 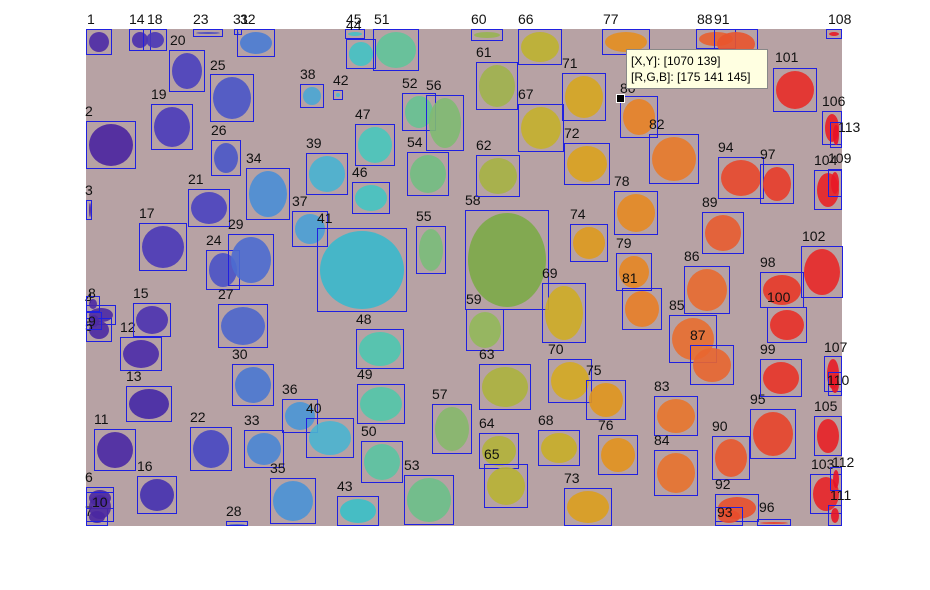 What do you see at coordinates (487, 423) in the screenshot?
I see `cell-label-64: 64` at bounding box center [487, 423].